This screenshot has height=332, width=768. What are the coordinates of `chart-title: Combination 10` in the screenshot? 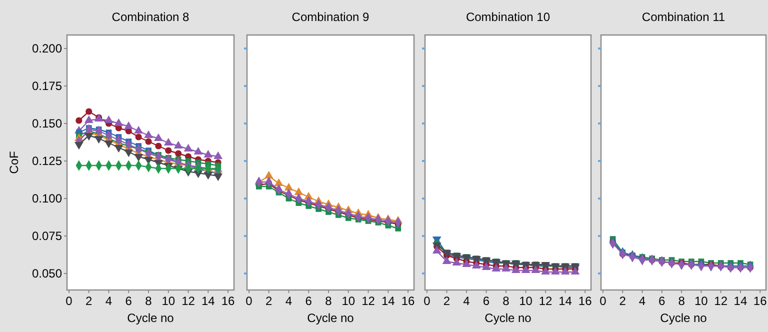 It's located at (508, 17).